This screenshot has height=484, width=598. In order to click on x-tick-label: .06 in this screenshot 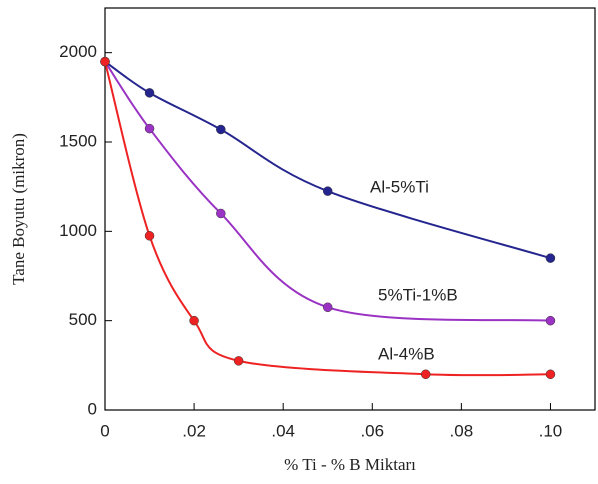, I will do `click(372, 430)`.